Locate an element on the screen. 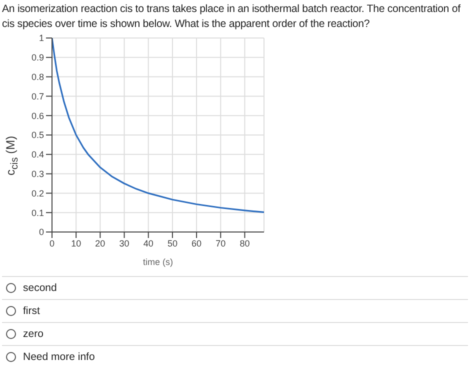 This screenshot has height=384, width=474. x-tick-label: 30 is located at coordinates (124, 243).